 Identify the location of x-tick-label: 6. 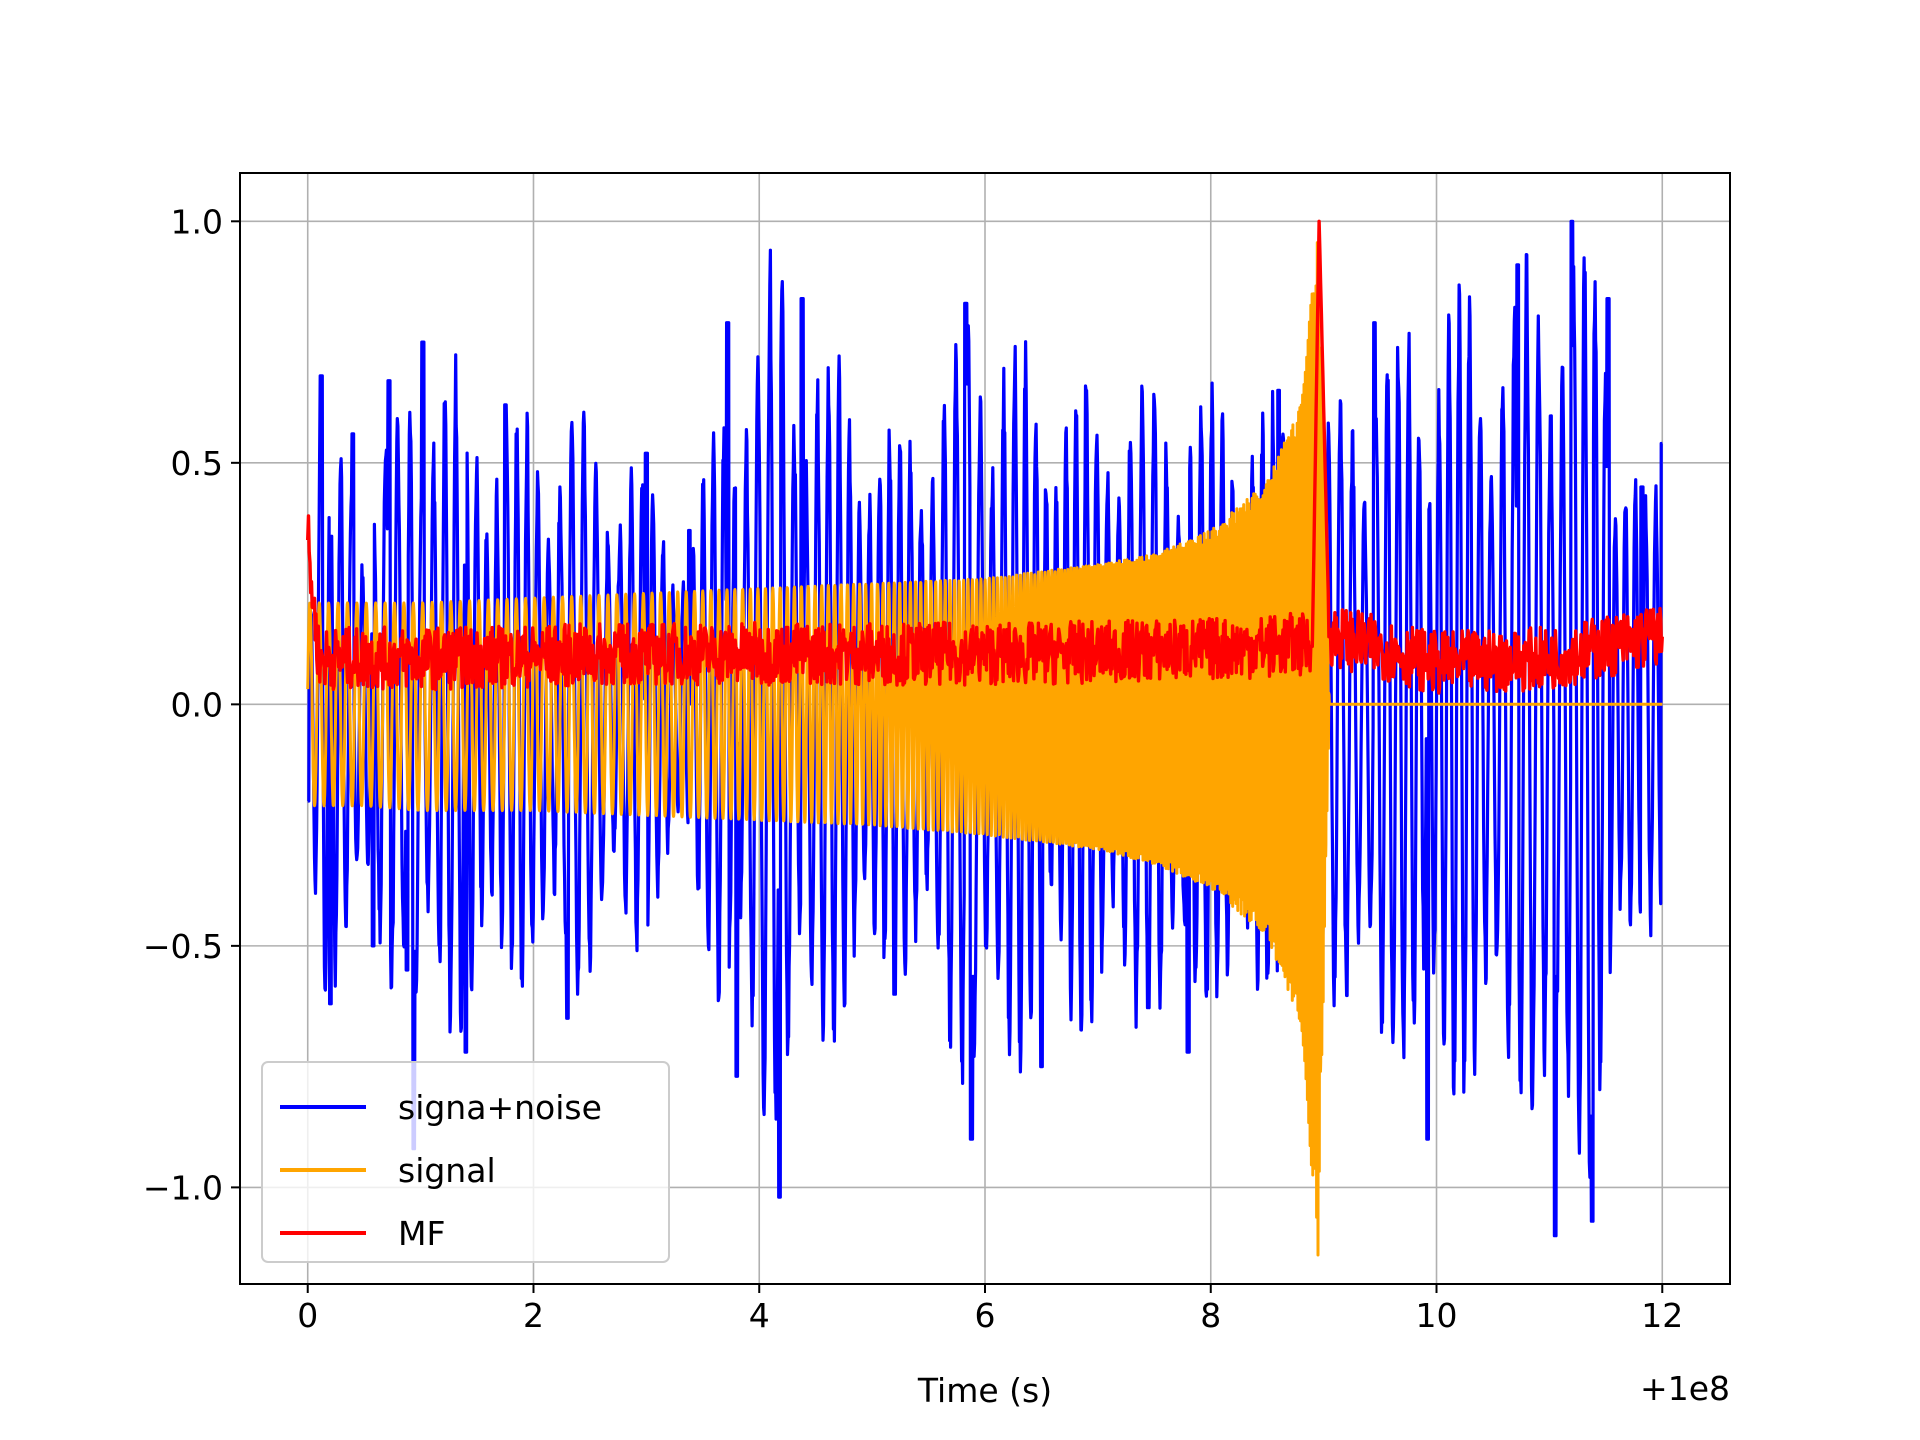
(985, 1315).